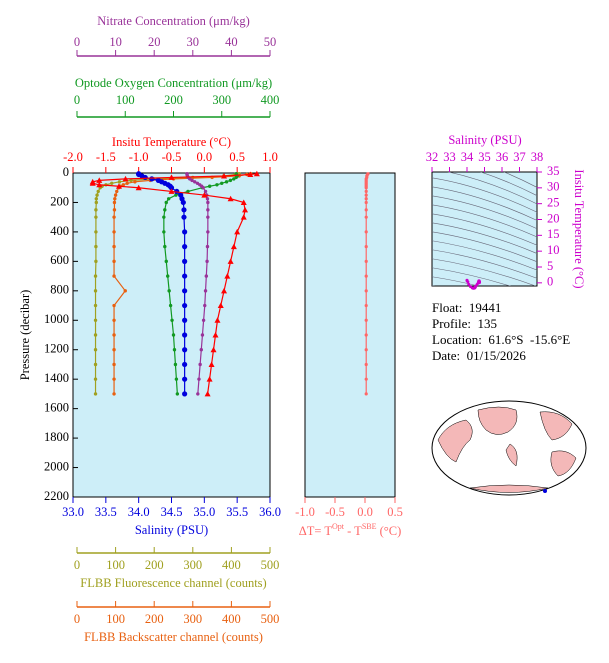  I want to click on x-tick-label: 40, so click(231, 42).